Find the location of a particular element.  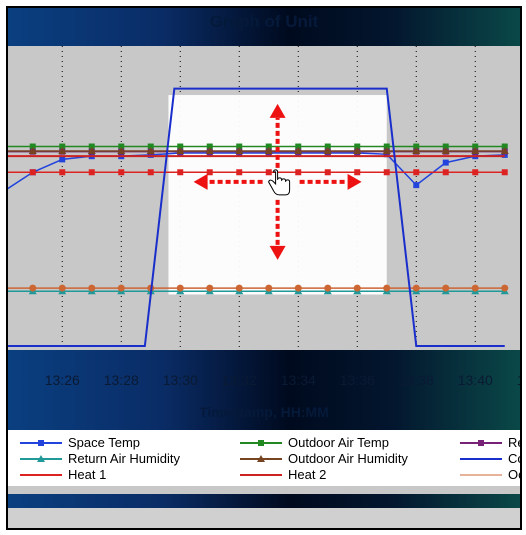

legend-label: Occ is located at coordinates (514, 474).